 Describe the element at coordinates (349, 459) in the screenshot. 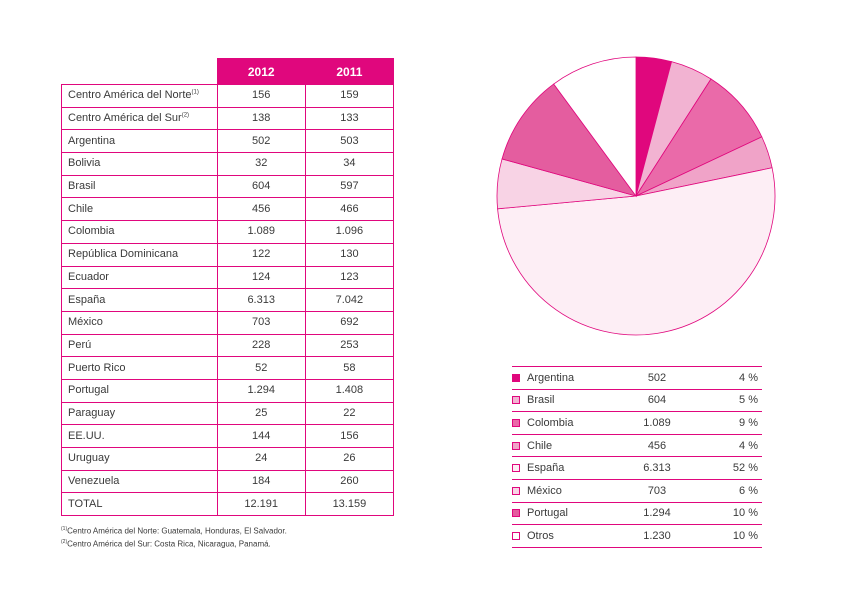

I see `value-2011-cell: 26` at that location.